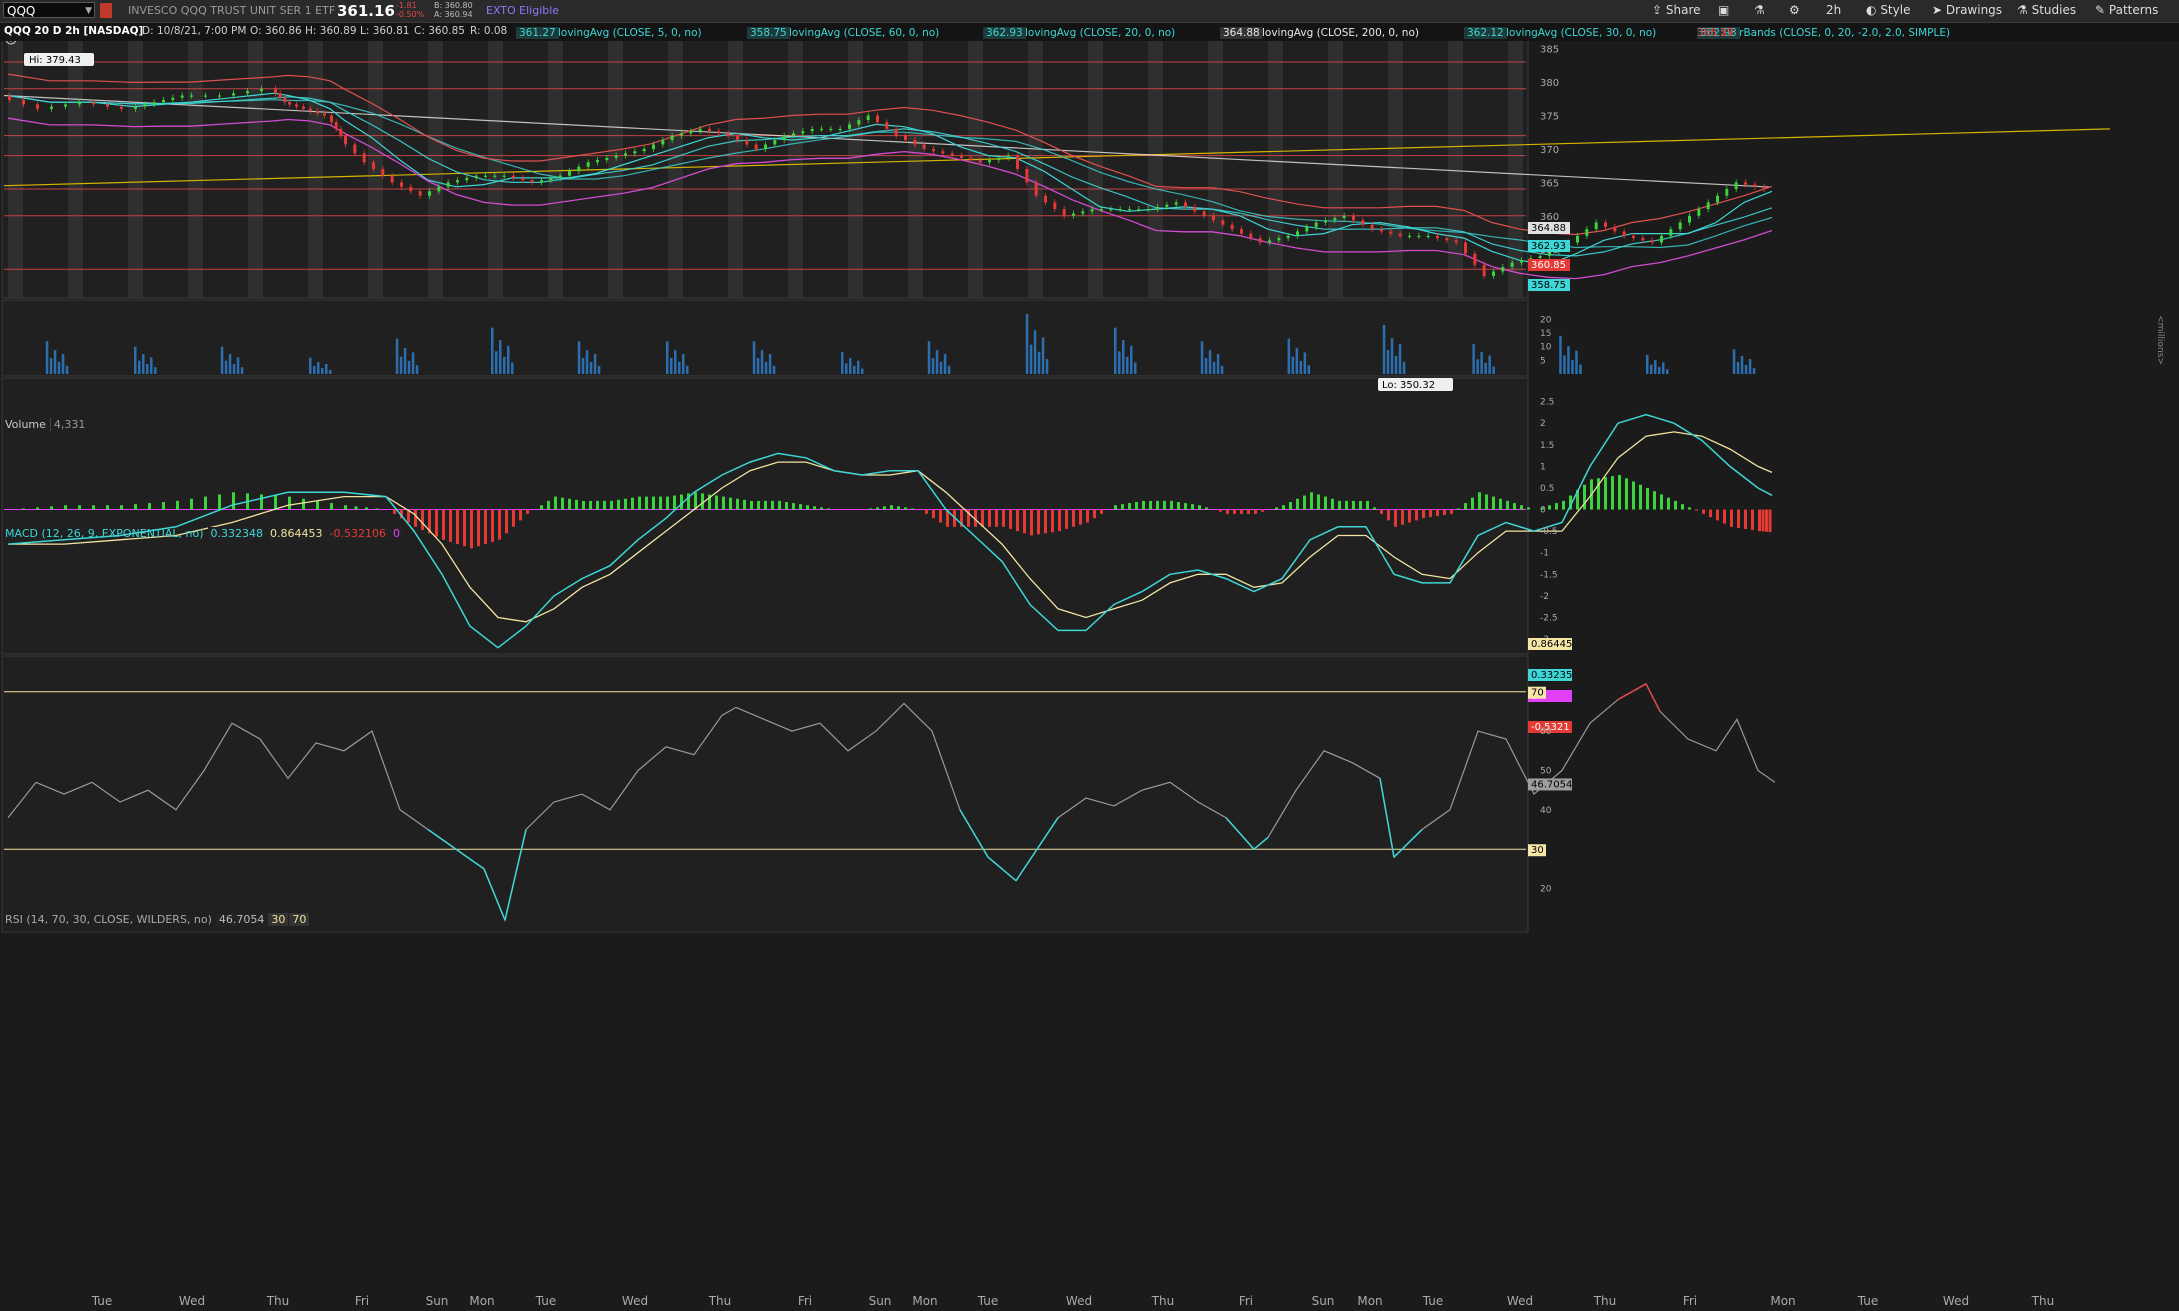 The height and width of the screenshot is (1311, 2179). Describe the element at coordinates (1057, 157) in the screenshot. I see `trend-line` at that location.